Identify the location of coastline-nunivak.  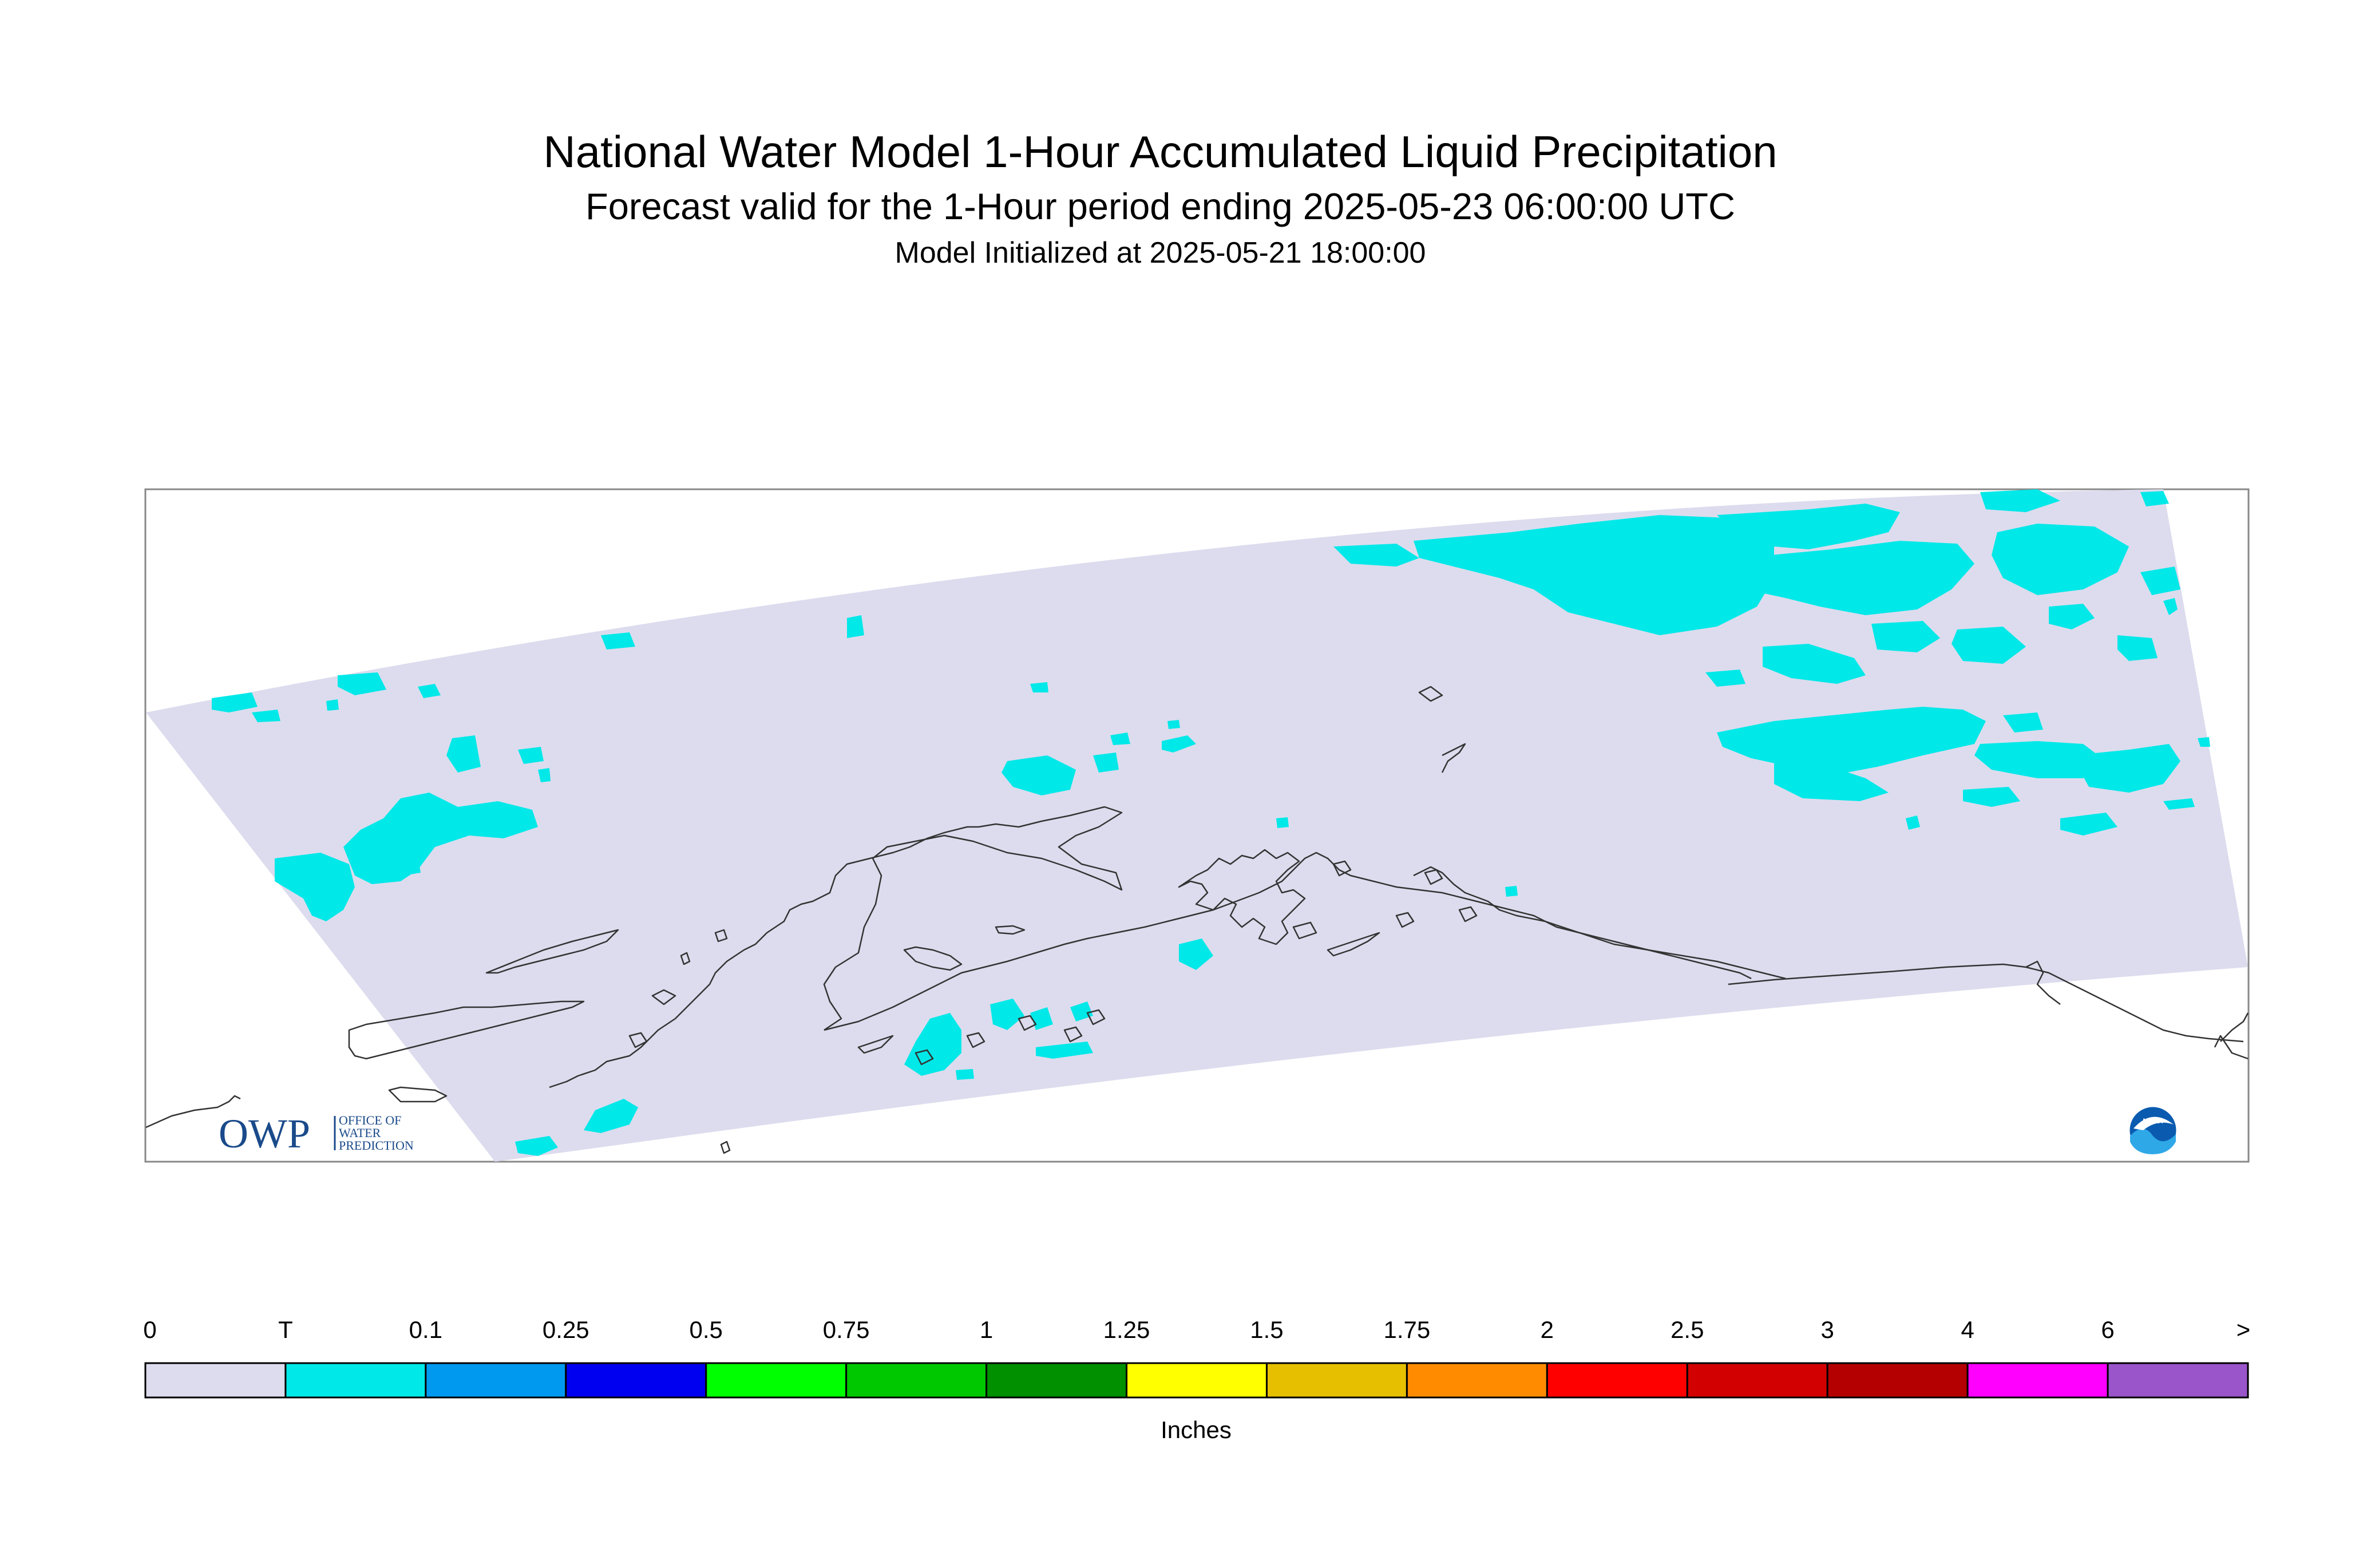
(933, 958).